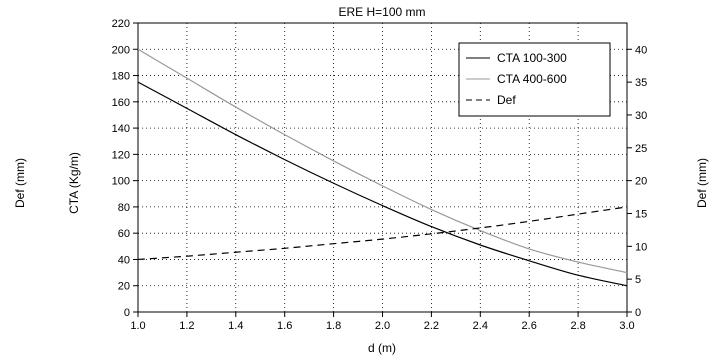 This screenshot has width=717, height=360. What do you see at coordinates (641, 50) in the screenshot?
I see `y-right-tick-label: 40` at bounding box center [641, 50].